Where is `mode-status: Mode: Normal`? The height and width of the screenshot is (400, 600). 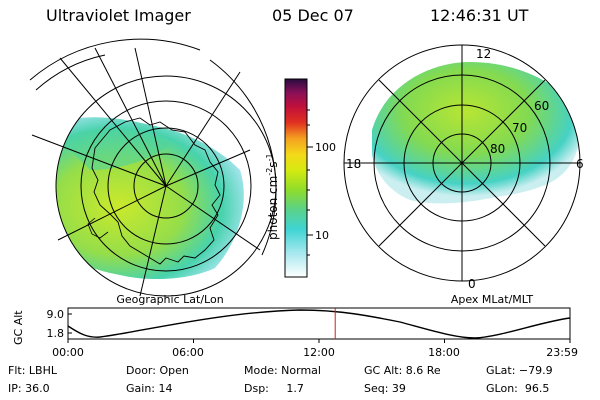 mode-status: Mode: Normal is located at coordinates (282, 370).